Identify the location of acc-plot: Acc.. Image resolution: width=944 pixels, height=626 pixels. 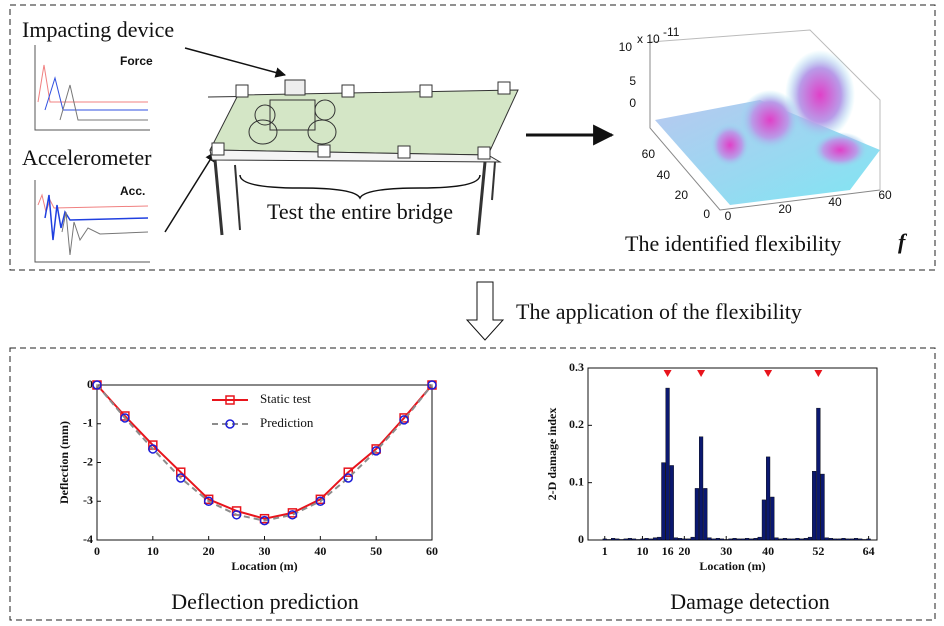
(92, 221).